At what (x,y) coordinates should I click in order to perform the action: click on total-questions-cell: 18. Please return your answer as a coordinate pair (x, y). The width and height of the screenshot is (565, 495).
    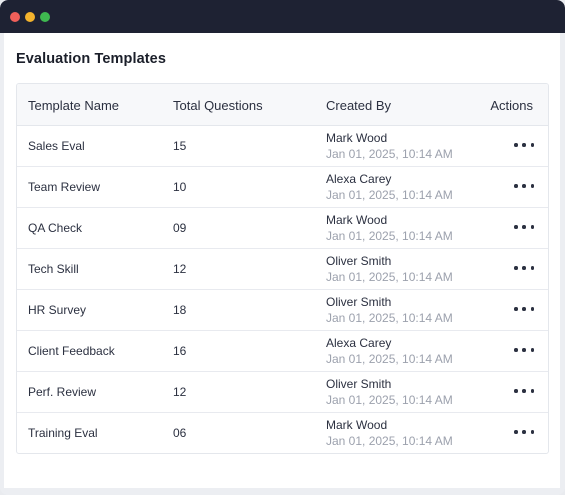
    Looking at the image, I should click on (180, 310).